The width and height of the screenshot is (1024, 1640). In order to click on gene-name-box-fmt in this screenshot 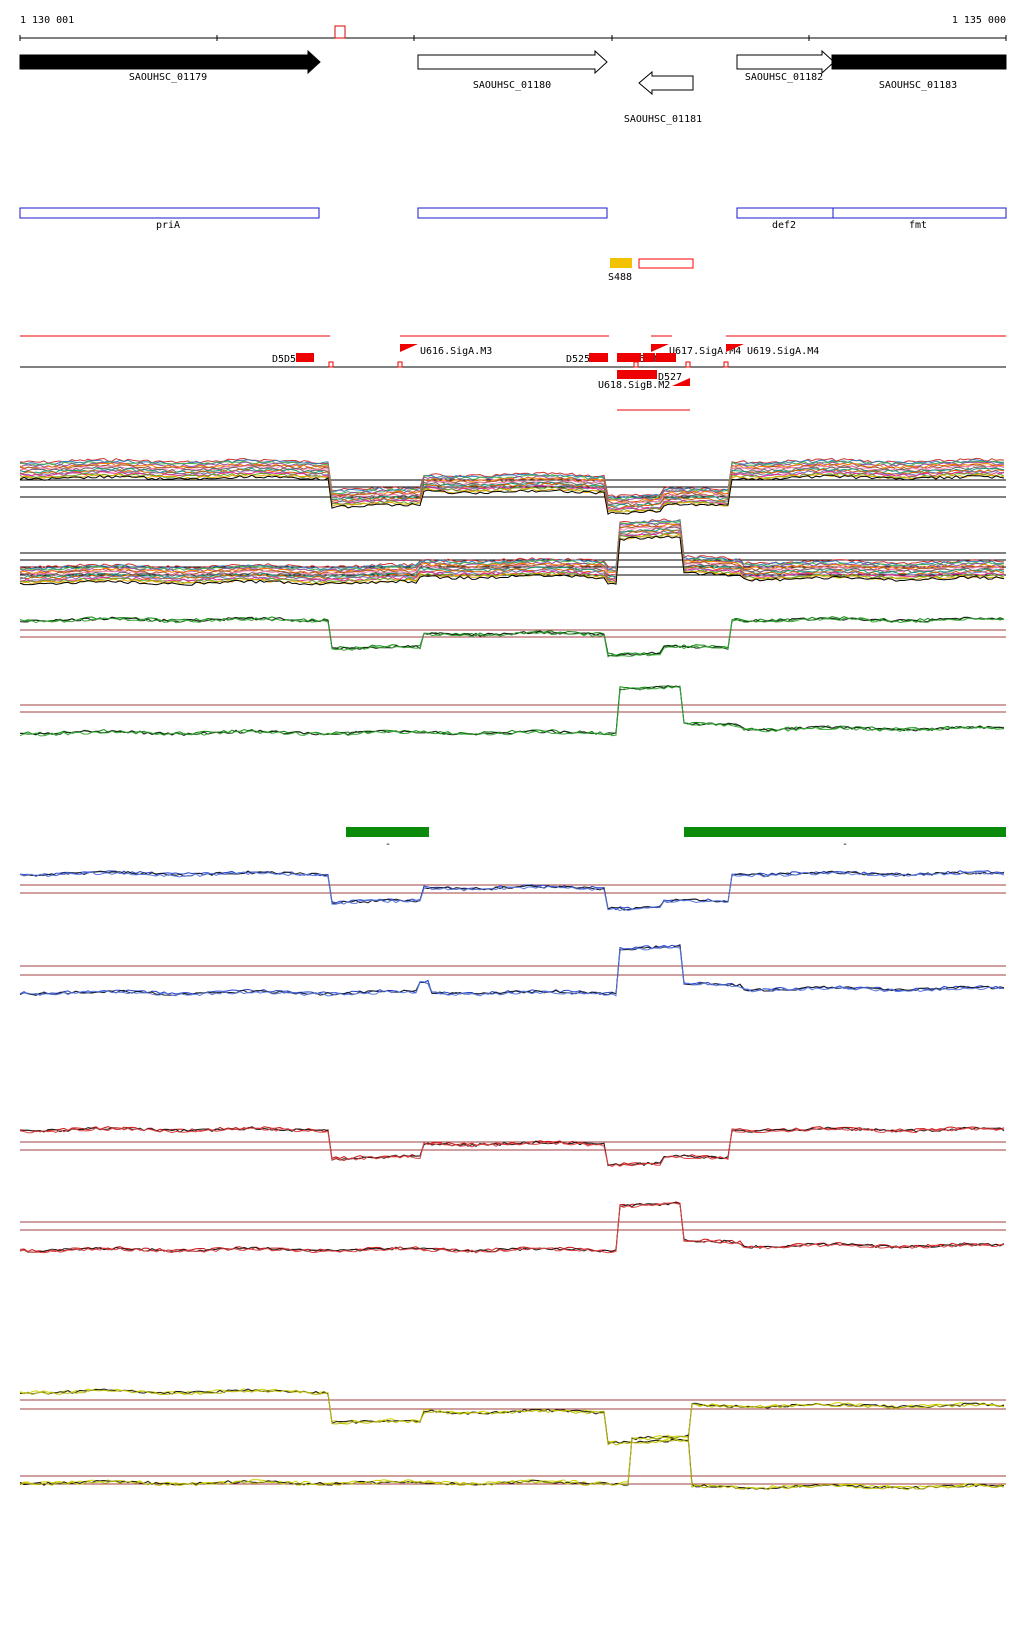, I will do `click(919, 213)`.